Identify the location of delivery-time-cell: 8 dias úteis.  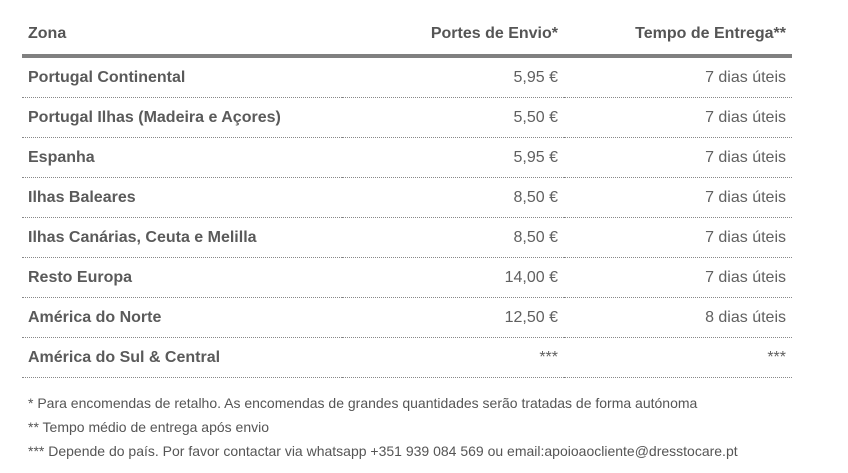
(678, 317).